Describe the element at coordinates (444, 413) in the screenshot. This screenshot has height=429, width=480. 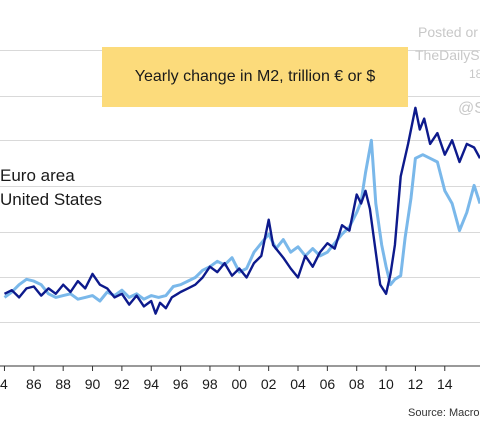
I see `source-note: Source: Macro` at that location.